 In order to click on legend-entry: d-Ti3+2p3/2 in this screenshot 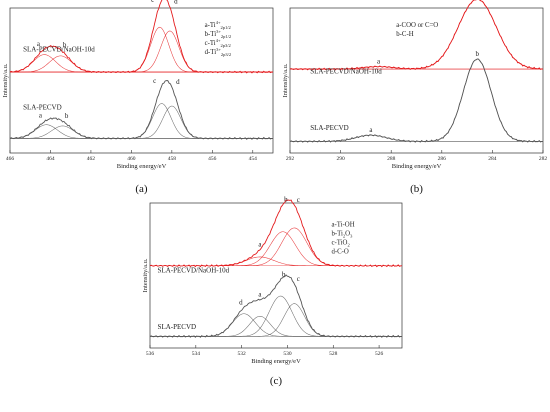, I will do `click(218, 52)`.